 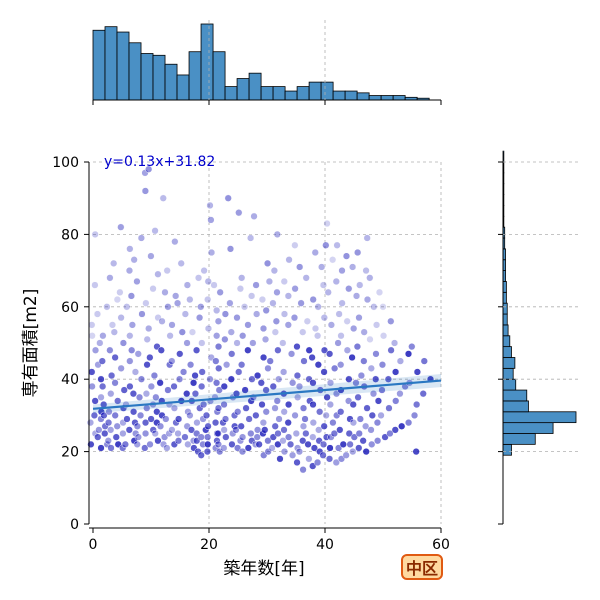 I want to click on y-tick-label: 100, so click(x=65, y=163).